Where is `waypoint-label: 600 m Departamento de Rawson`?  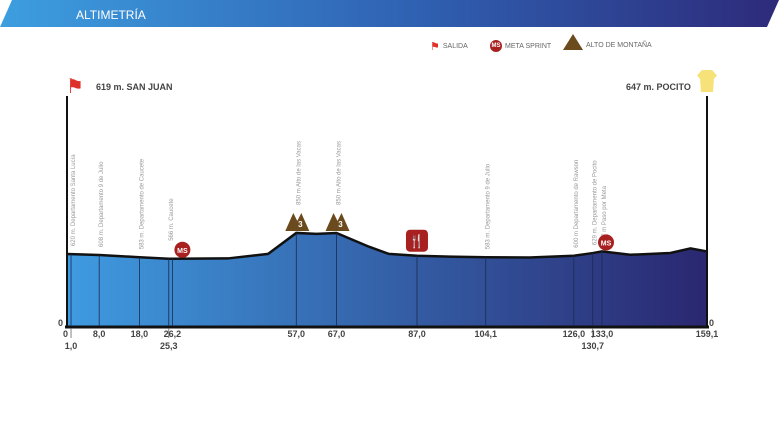 waypoint-label: 600 m Departamento de Rawson is located at coordinates (577, 204).